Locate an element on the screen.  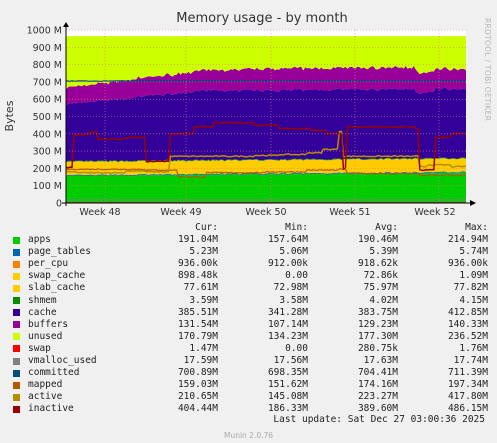
legend-row-vmalloc-used: vmalloc_used 17.59M 17.56M 17.63M 17.74M is located at coordinates (253, 361).